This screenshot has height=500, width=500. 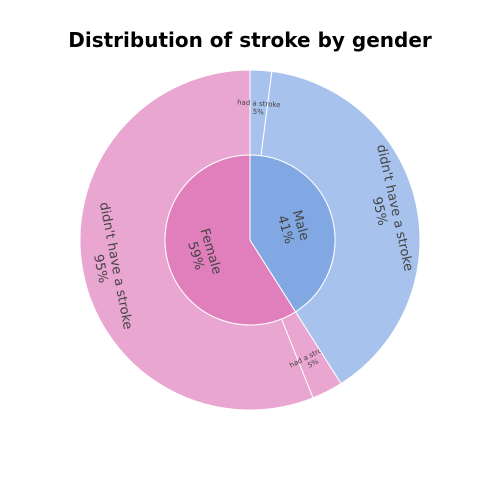 I want to click on sunburst-segment-male-didn-t-have-a-stroke-label-percent: 95%, so click(x=379, y=211).